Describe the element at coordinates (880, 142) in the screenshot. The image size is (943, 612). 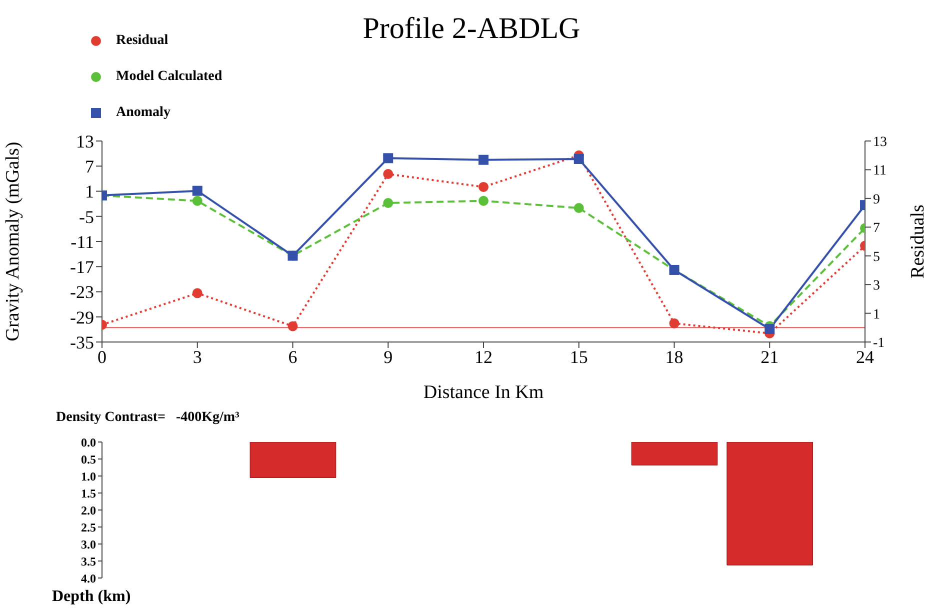
I see `y2-tick-label: 13` at that location.